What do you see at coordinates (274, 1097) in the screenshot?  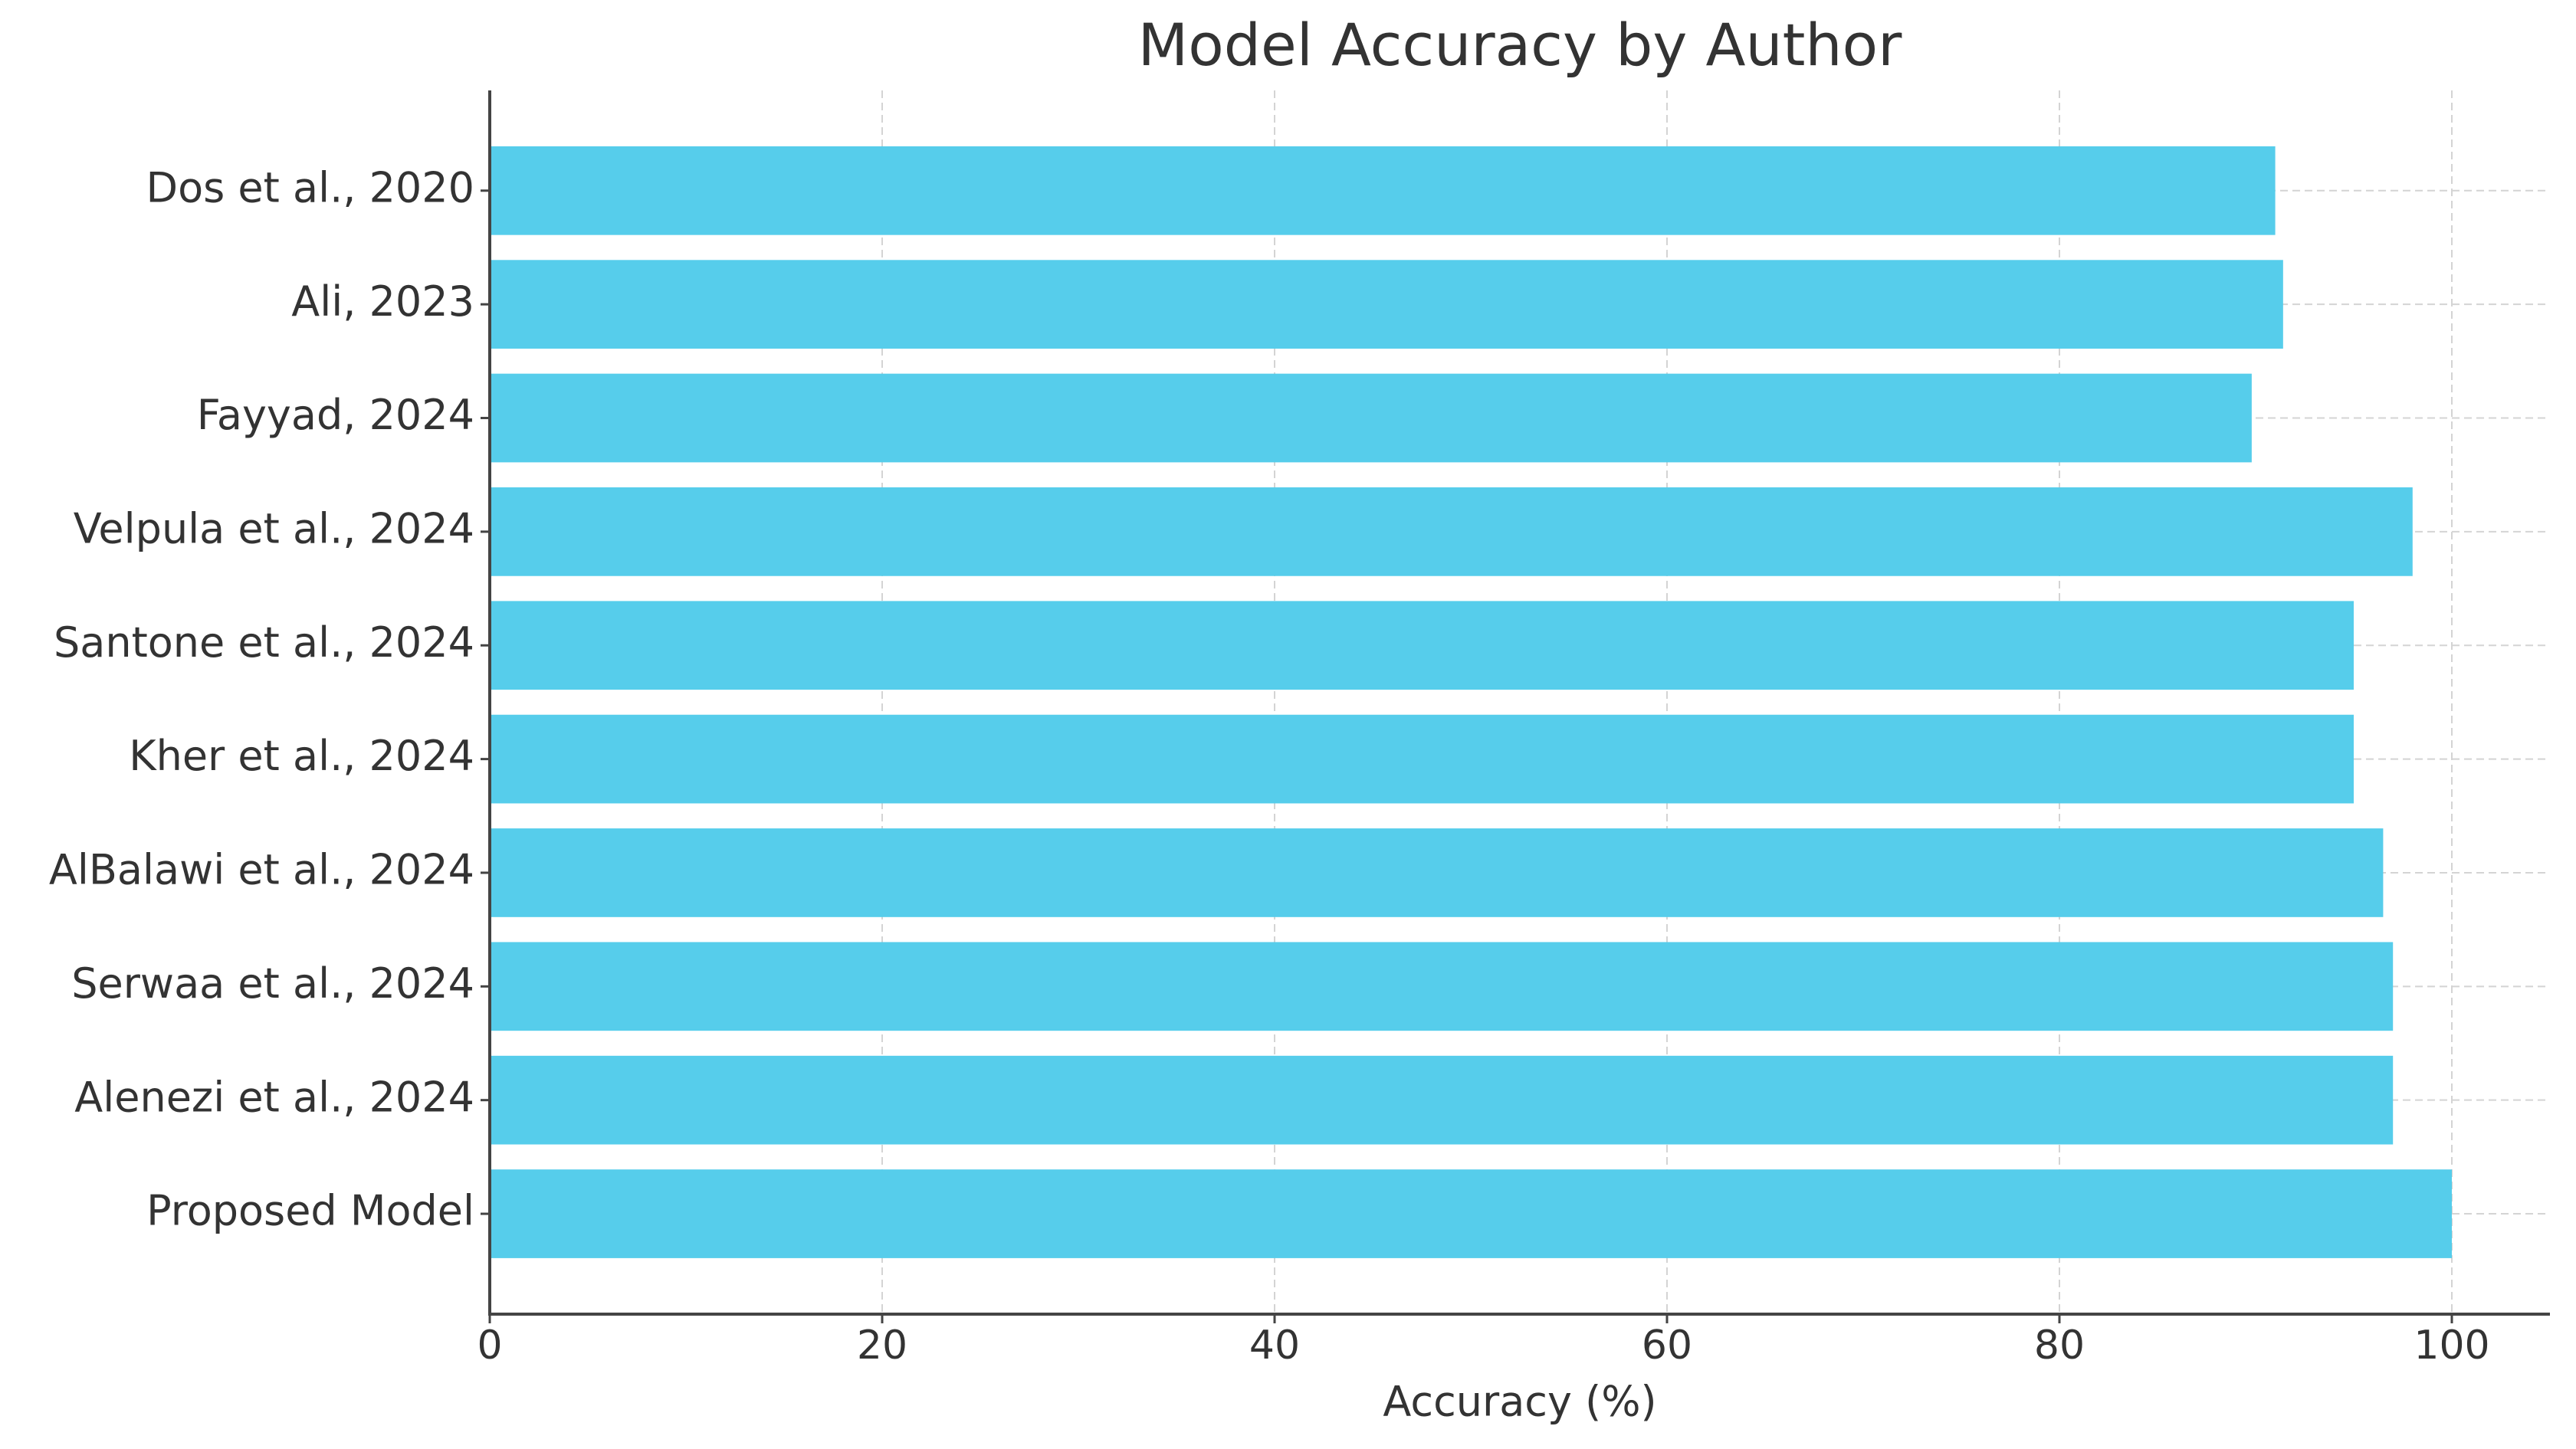 I see `y-tick-label: Alenezi et al., 2024` at bounding box center [274, 1097].